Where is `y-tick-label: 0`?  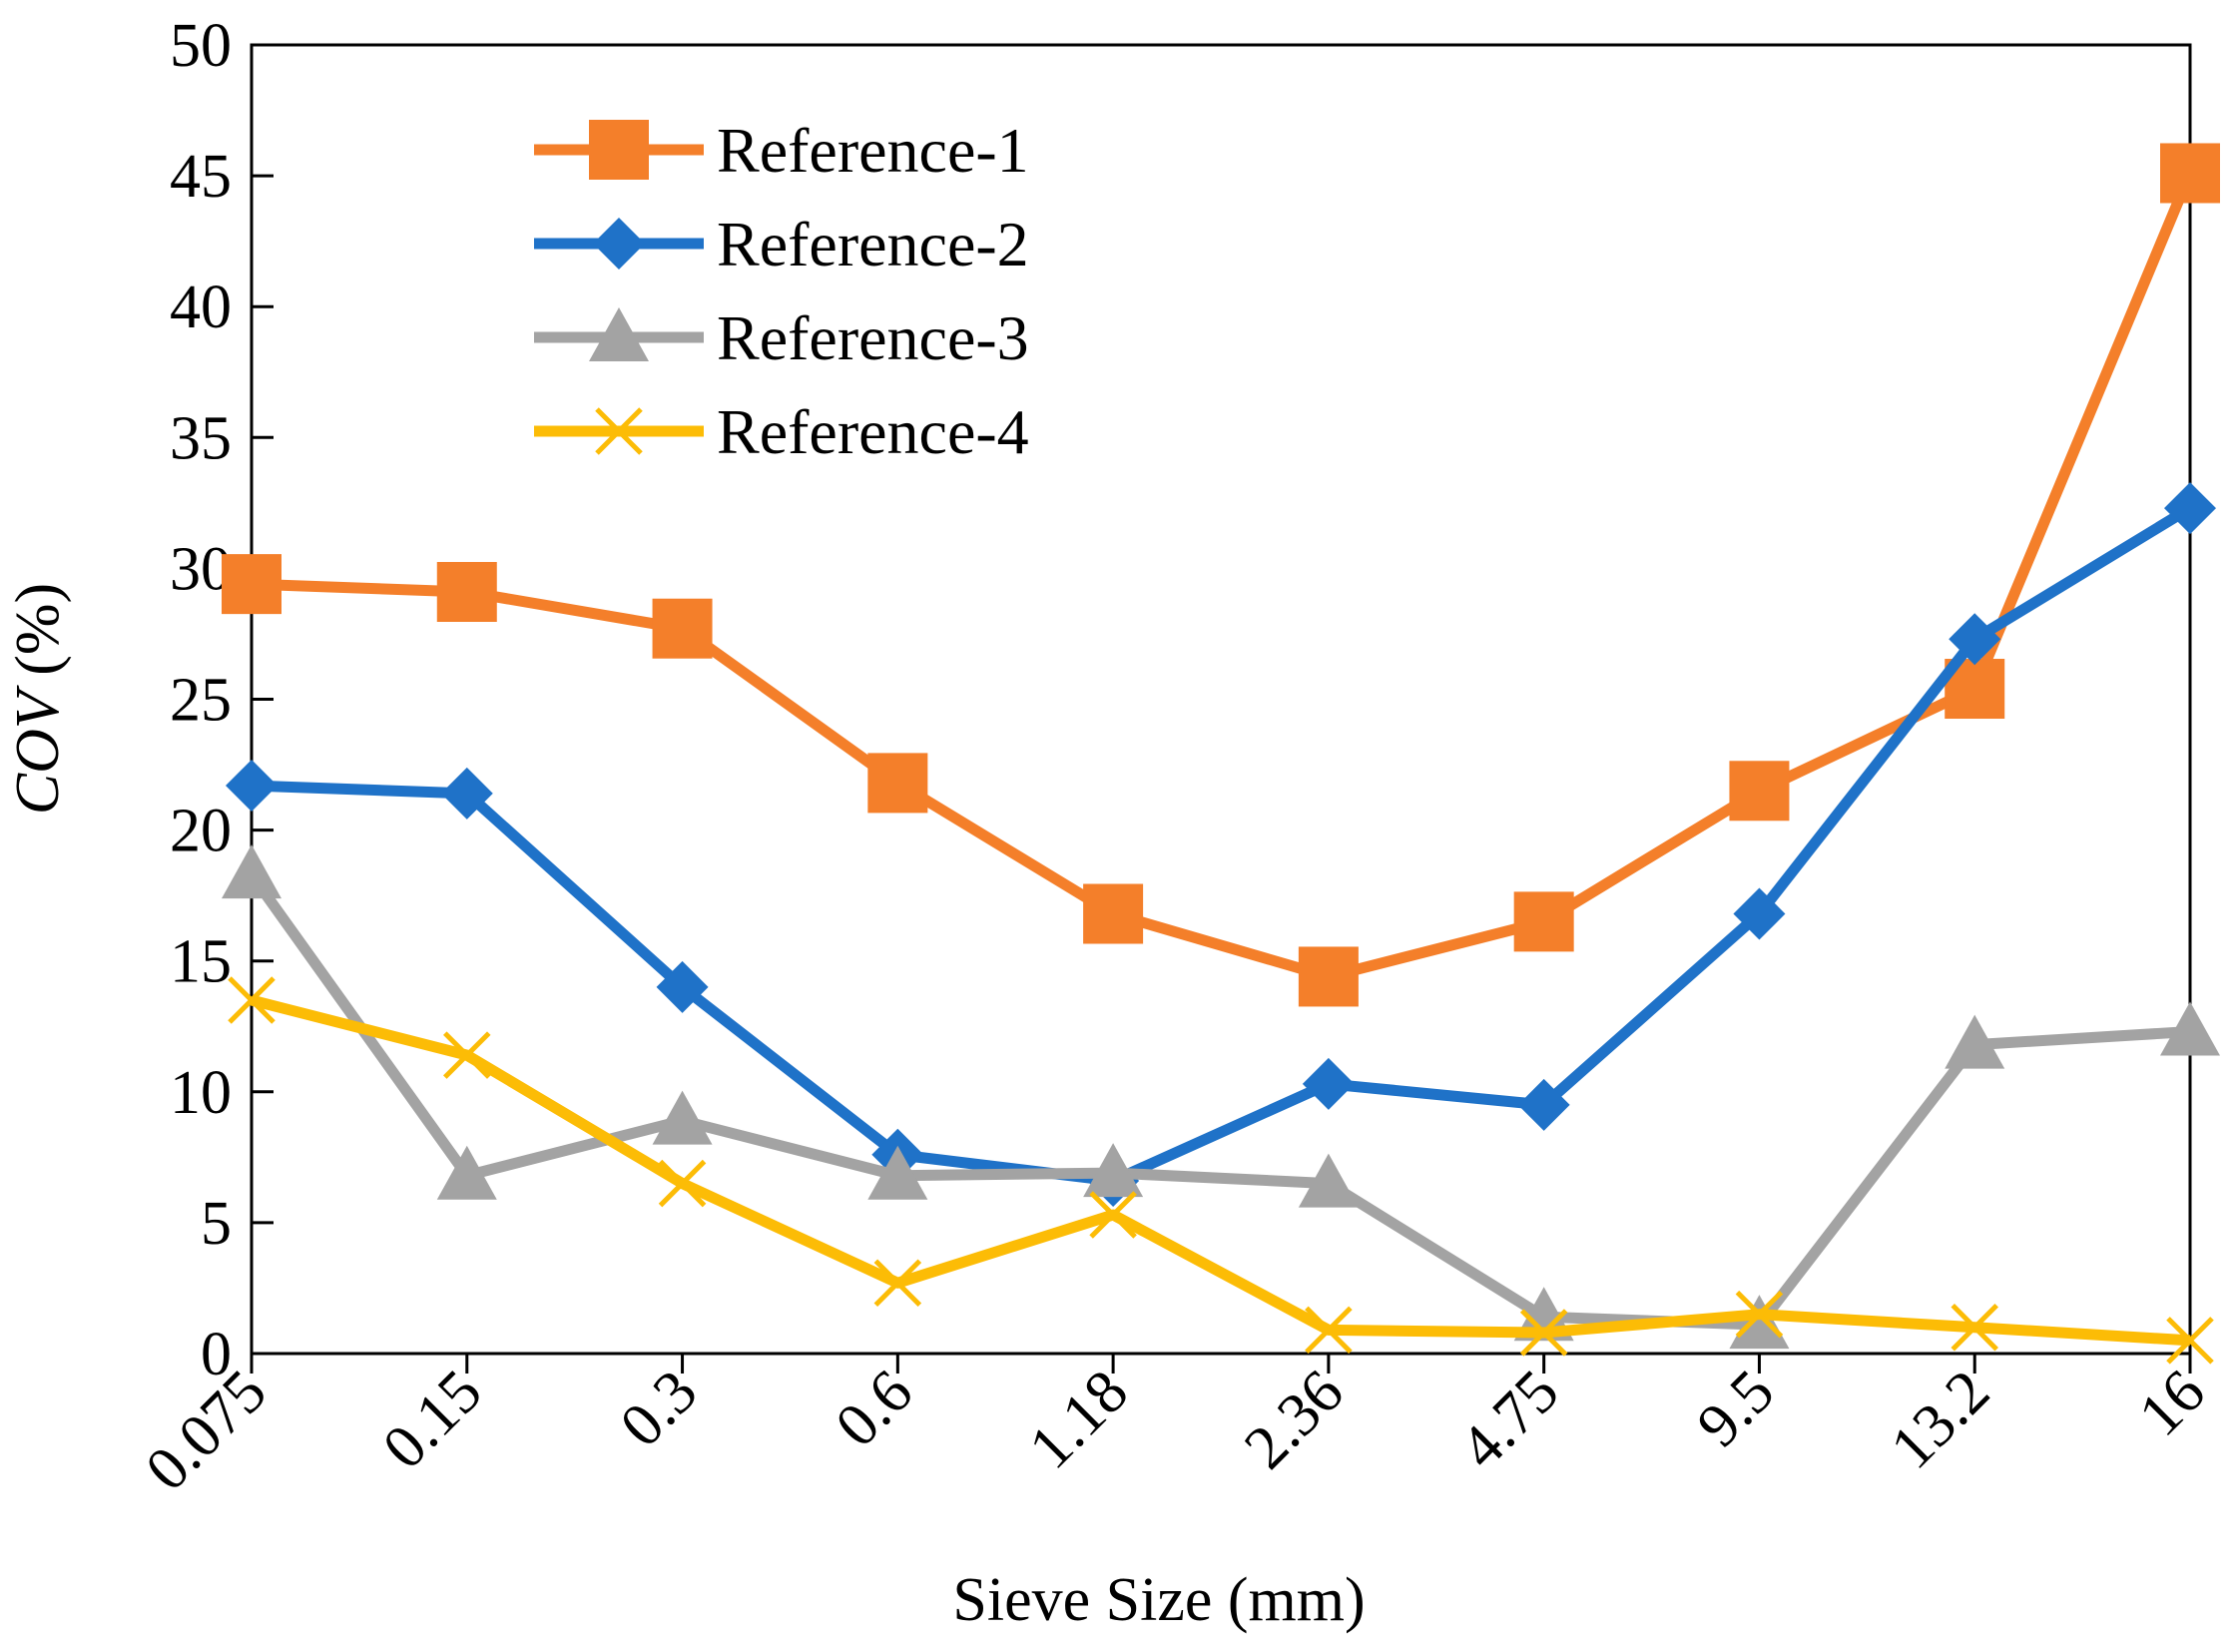 y-tick-label: 0 is located at coordinates (217, 1354).